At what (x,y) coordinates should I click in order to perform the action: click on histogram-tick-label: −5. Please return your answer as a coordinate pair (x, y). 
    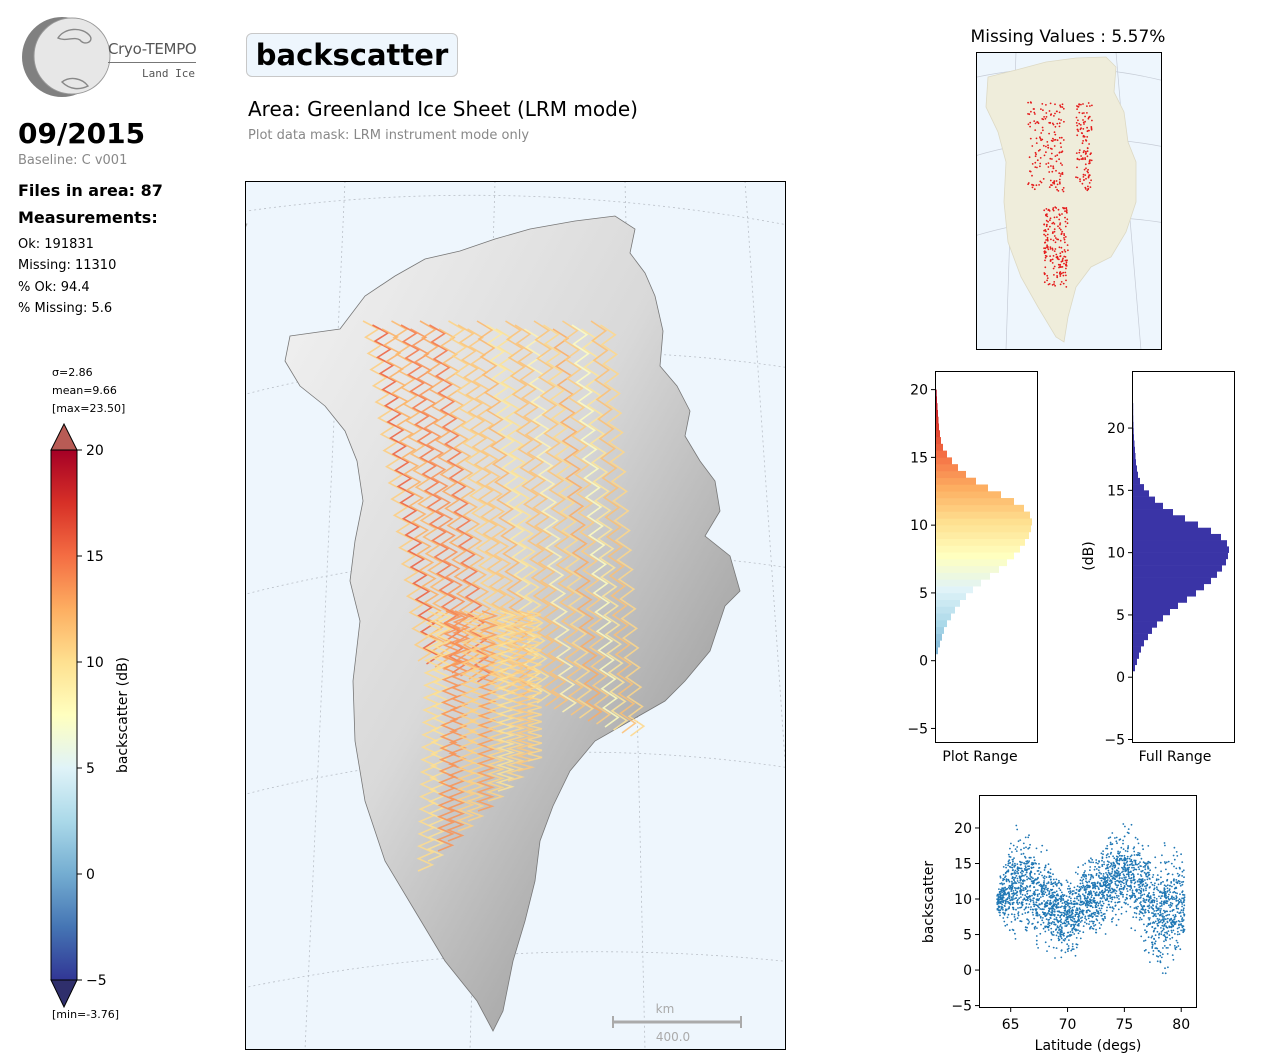
    Looking at the image, I should click on (917, 729).